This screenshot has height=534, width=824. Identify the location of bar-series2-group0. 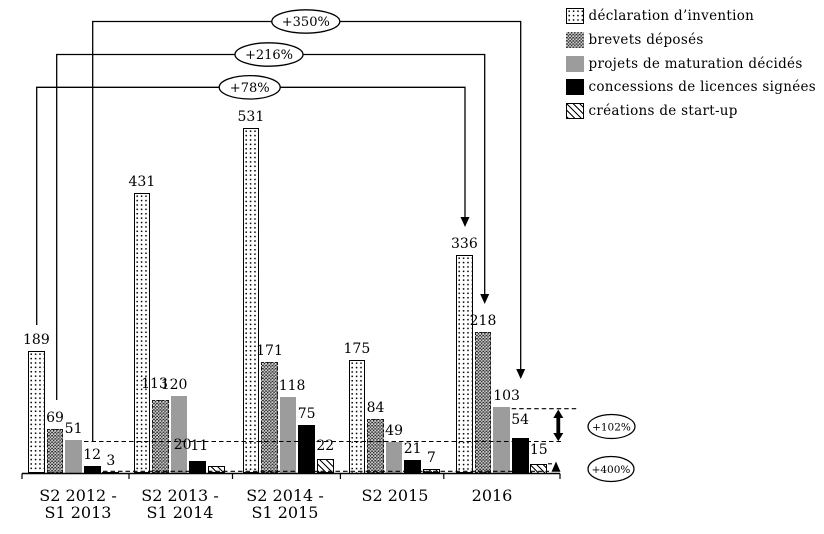
(73, 457).